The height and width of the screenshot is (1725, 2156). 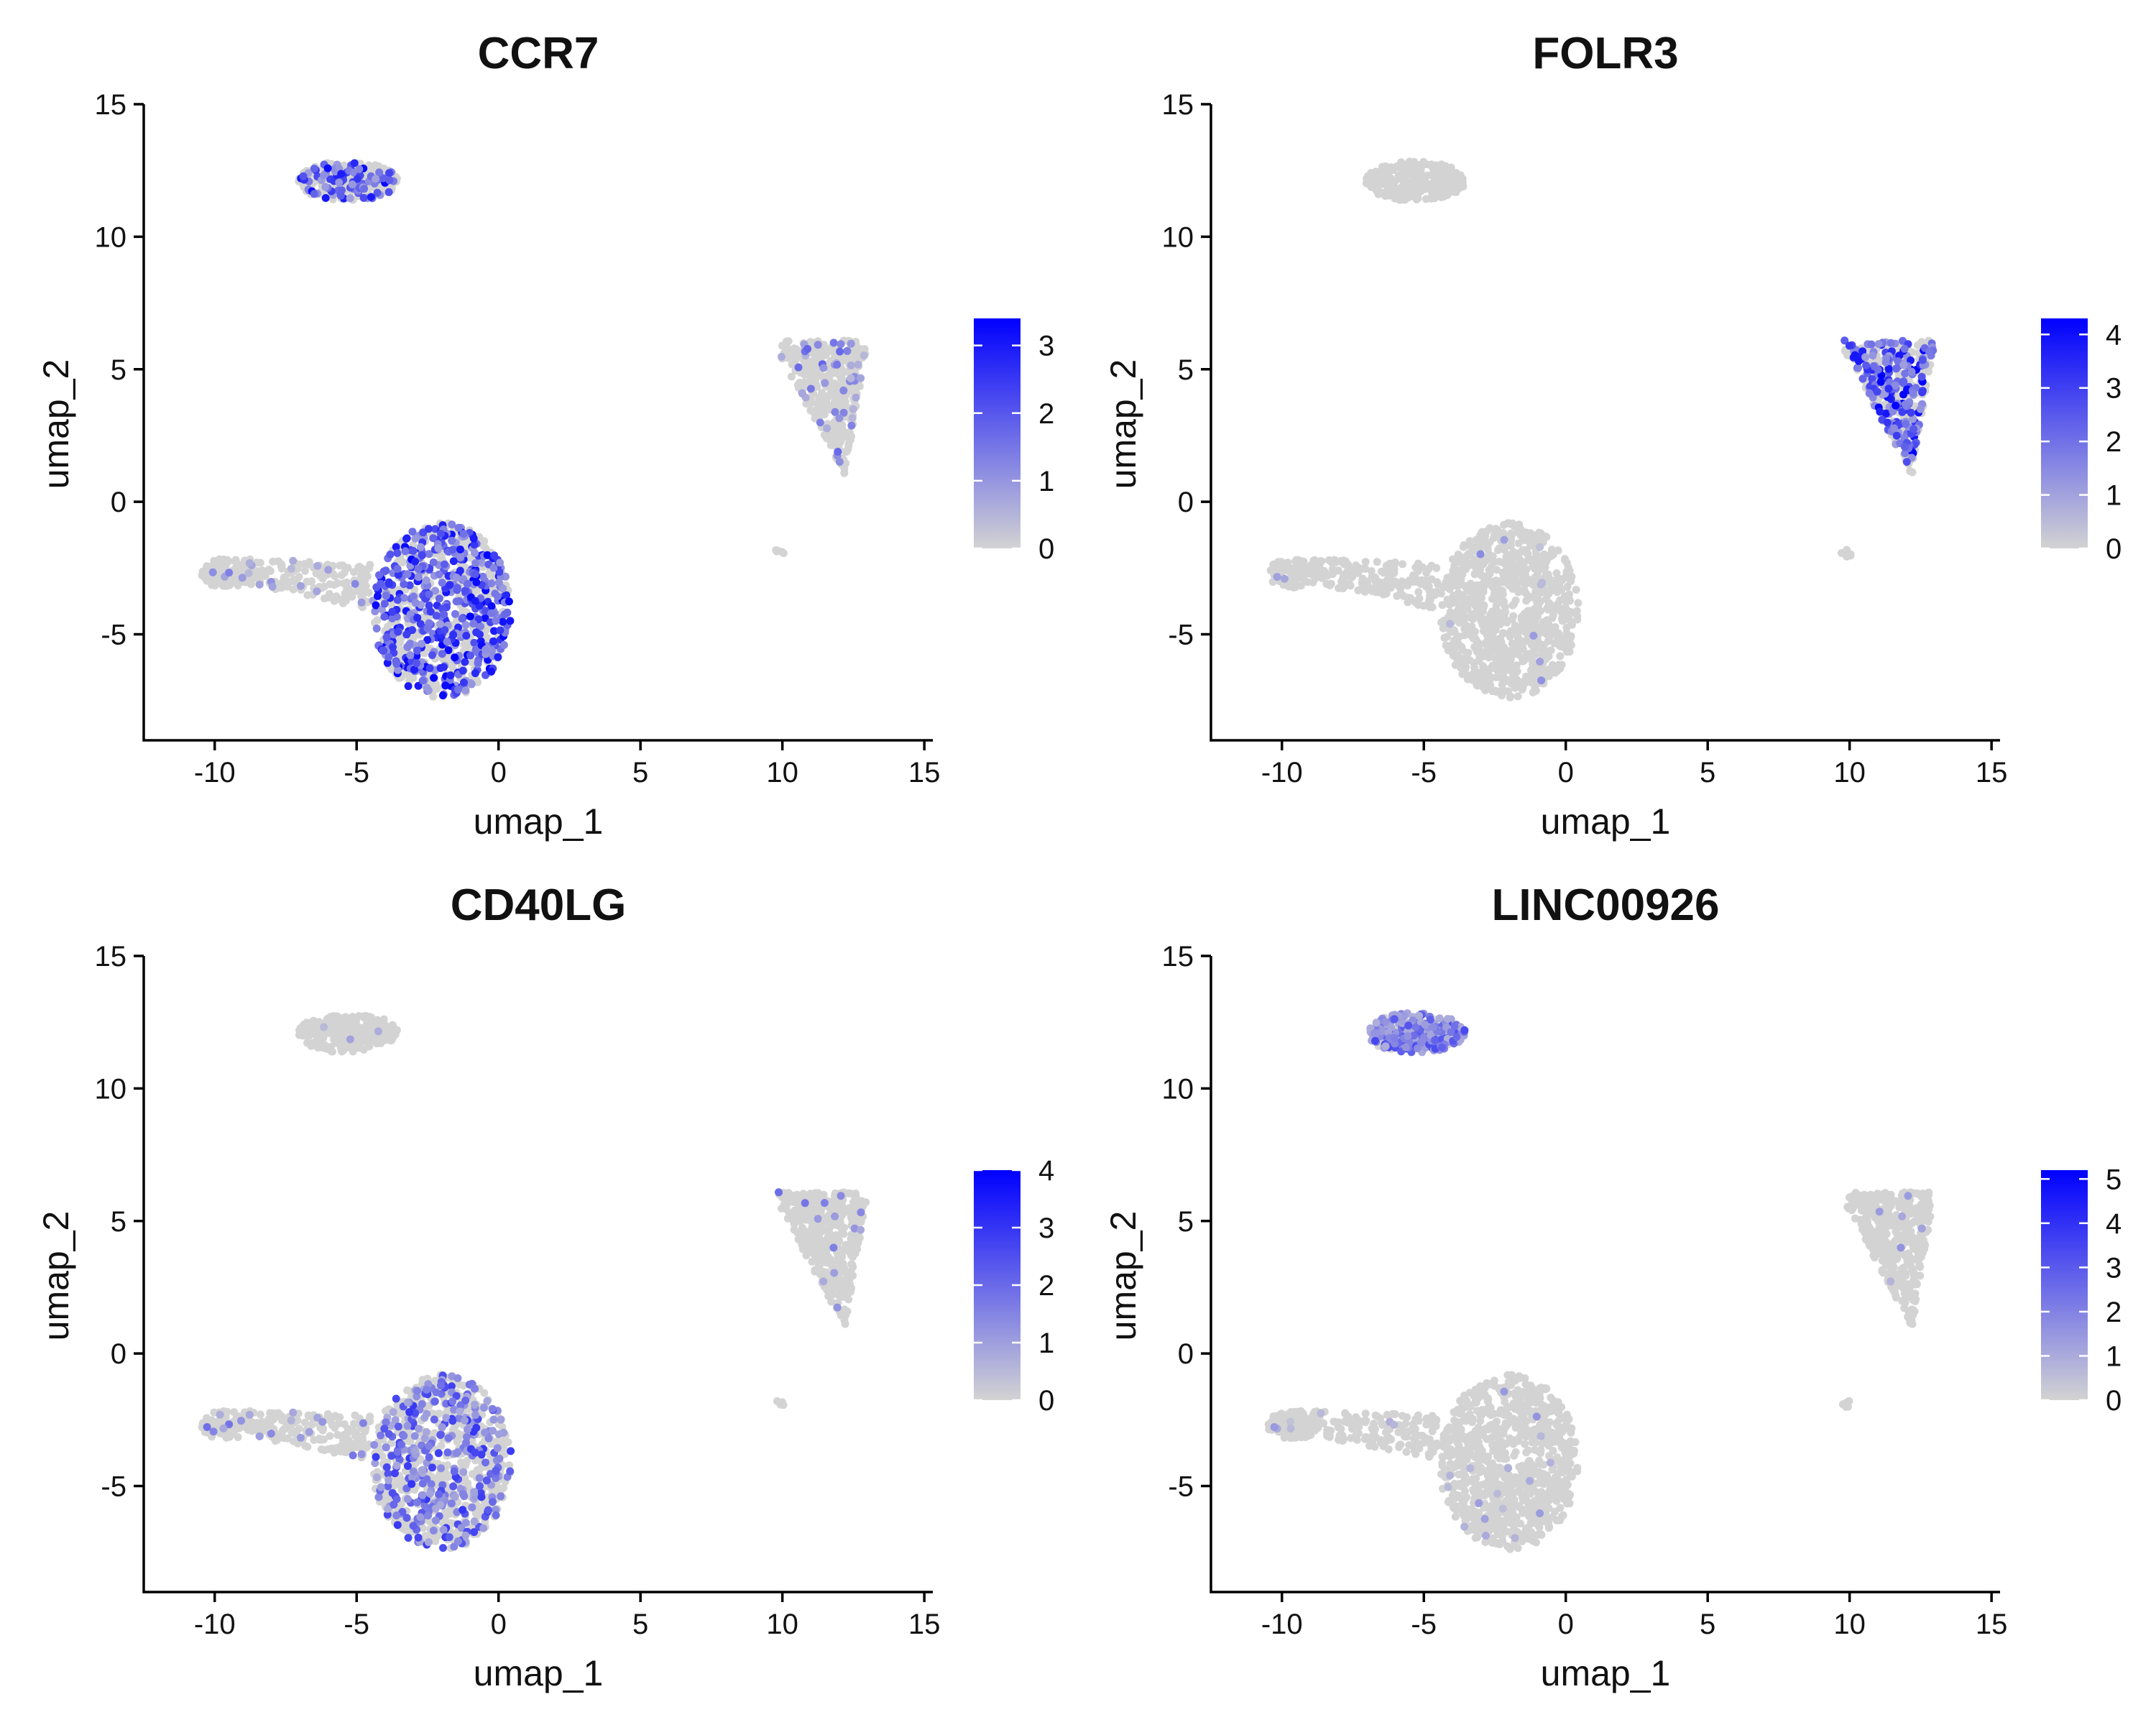 I want to click on x-tick-label: 0, so click(x=499, y=772).